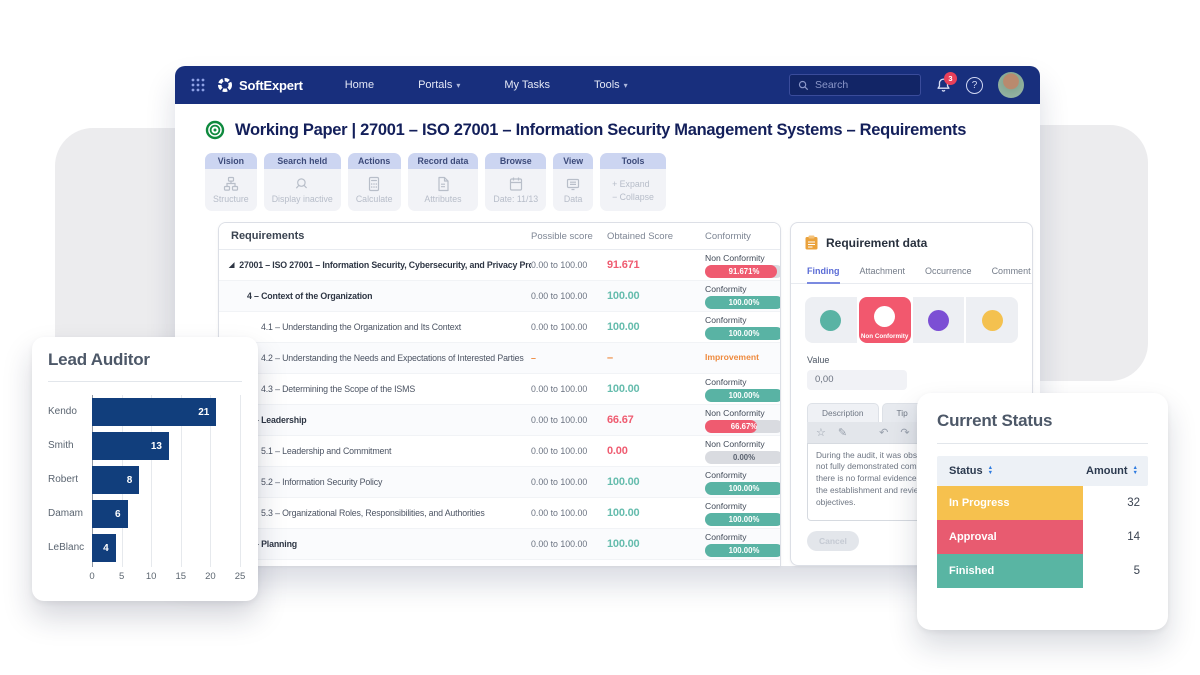  I want to click on status-table-header: Status ▲ ▼ Amount ▲ ▼, so click(1042, 471).